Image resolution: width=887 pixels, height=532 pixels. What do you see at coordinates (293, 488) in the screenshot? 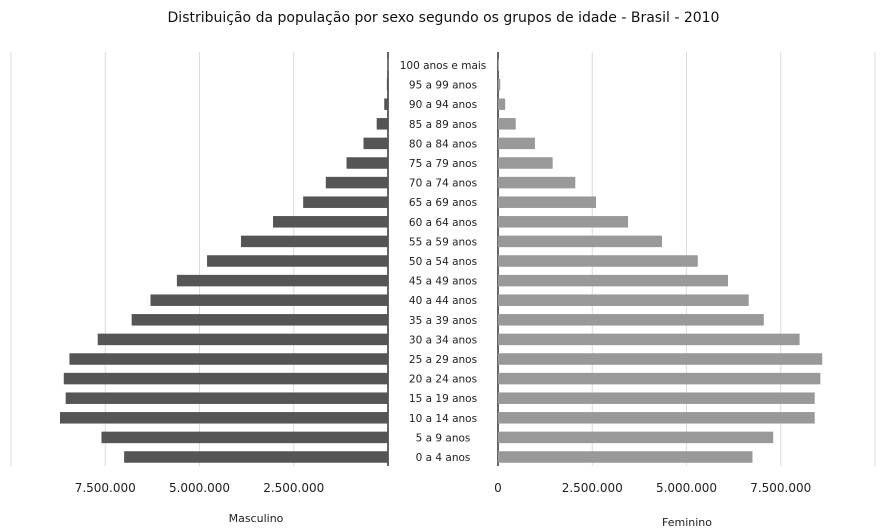
I see `left-tick-label-2: 2.500.000` at bounding box center [293, 488].